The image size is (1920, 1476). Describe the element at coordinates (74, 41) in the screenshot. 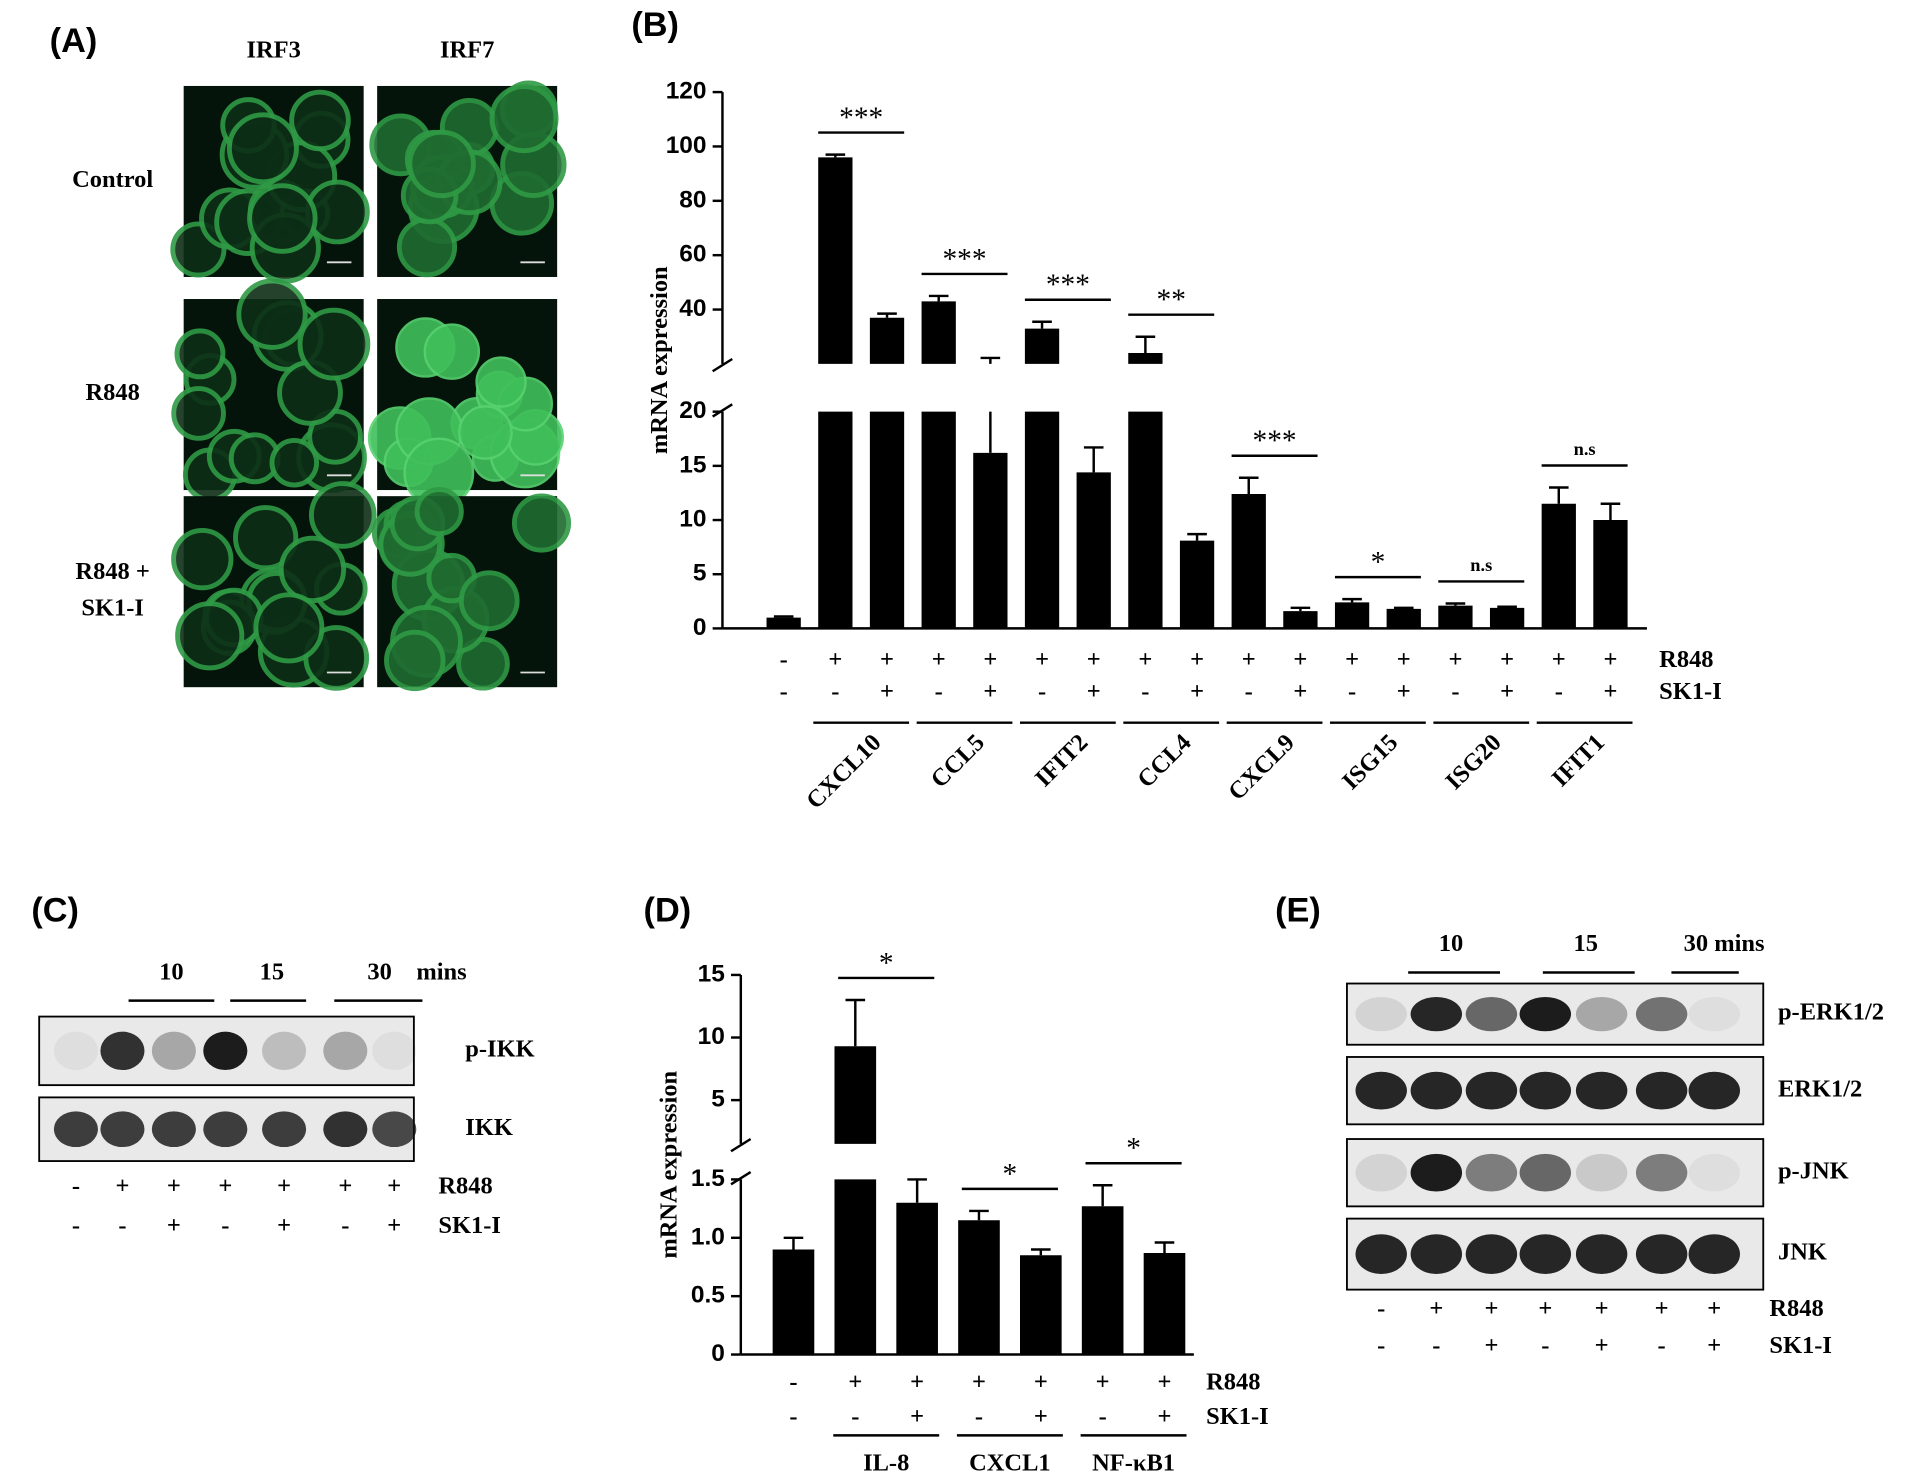

I see `panel-letter: (A)` at that location.